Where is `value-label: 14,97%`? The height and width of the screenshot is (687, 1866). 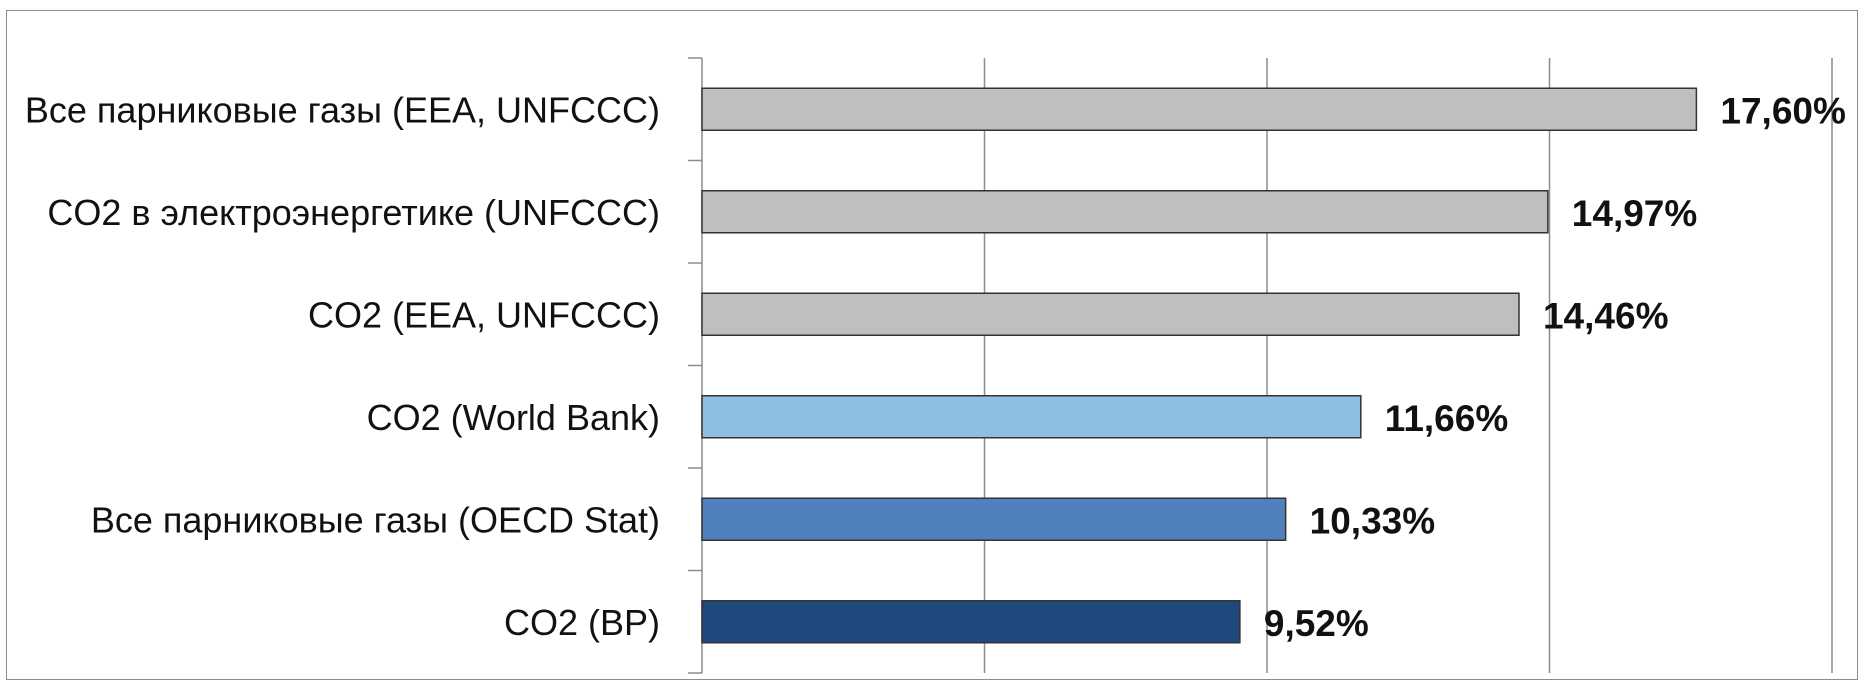 value-label: 14,97% is located at coordinates (1635, 213).